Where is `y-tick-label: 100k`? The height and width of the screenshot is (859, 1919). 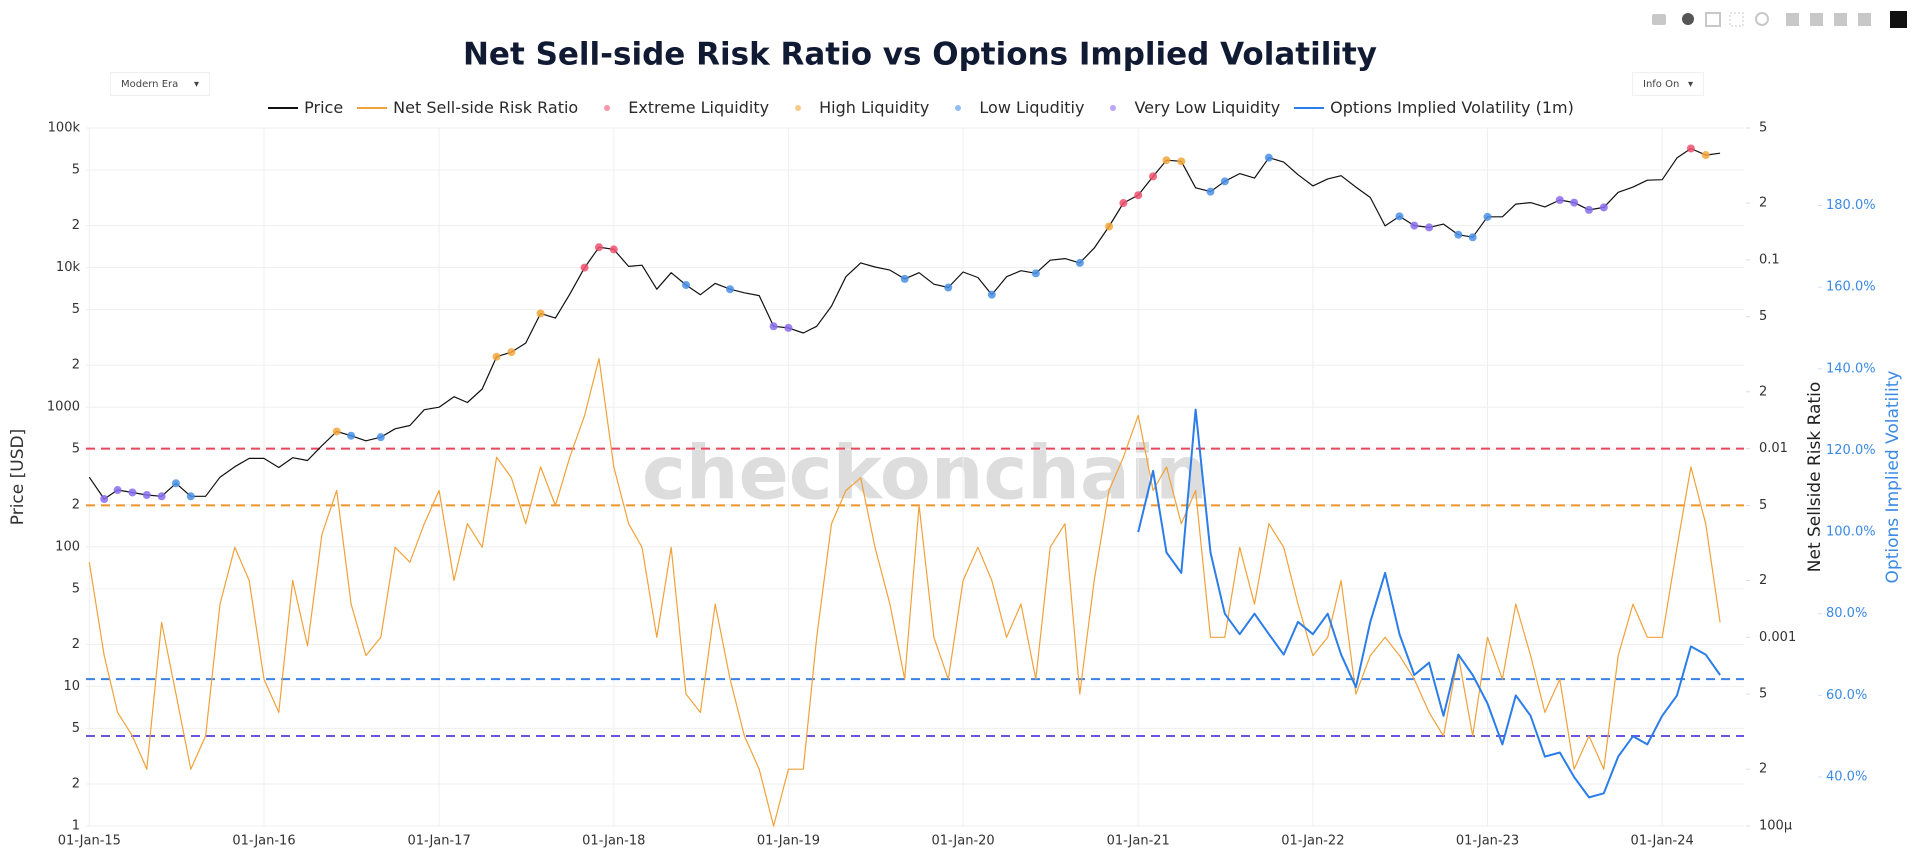 y-tick-label: 100k is located at coordinates (64, 128).